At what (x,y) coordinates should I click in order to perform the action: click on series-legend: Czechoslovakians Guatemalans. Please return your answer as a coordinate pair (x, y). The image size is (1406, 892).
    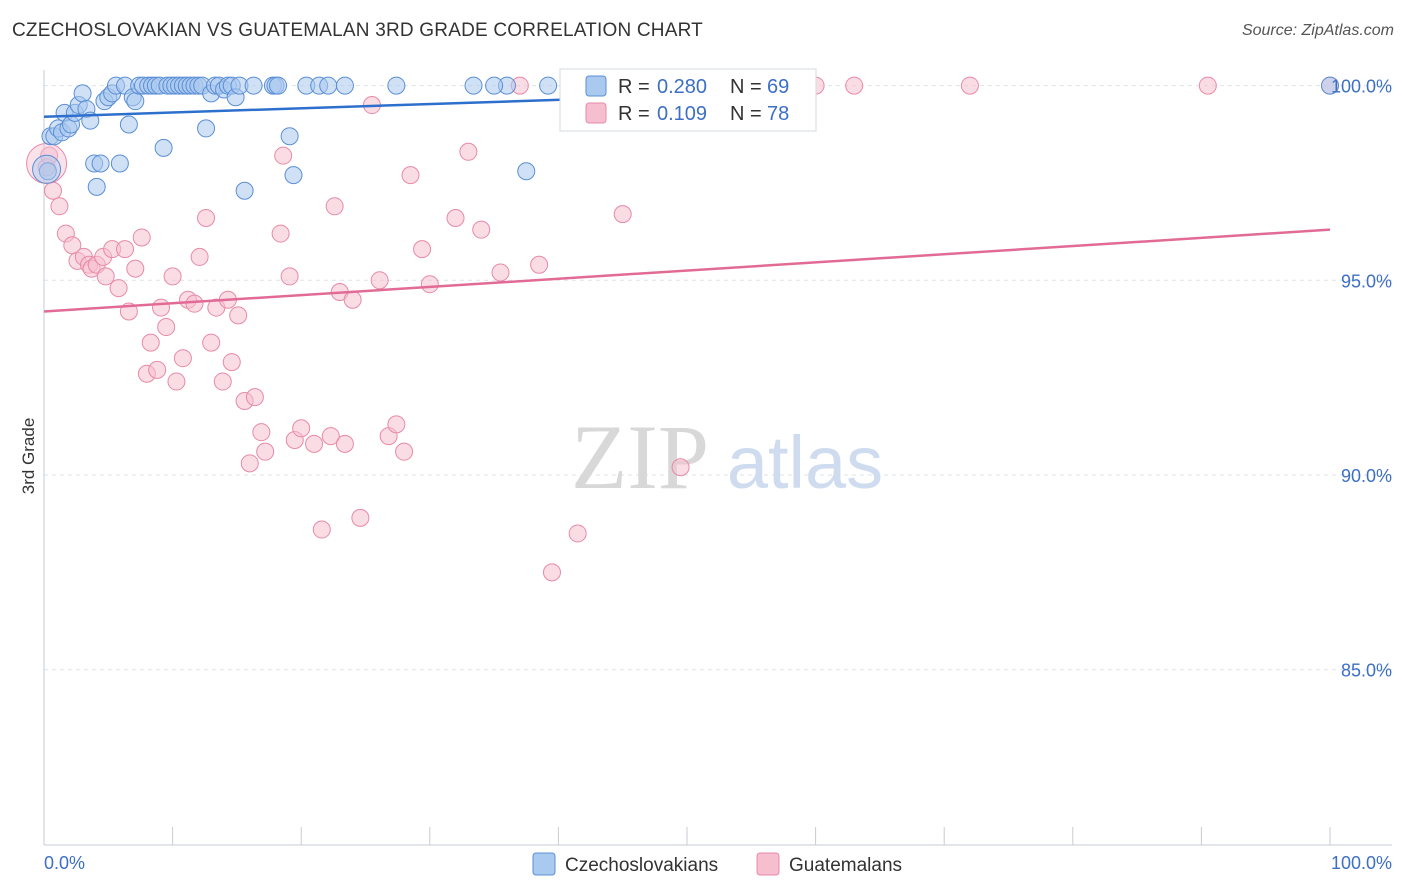
    Looking at the image, I should click on (717, 864).